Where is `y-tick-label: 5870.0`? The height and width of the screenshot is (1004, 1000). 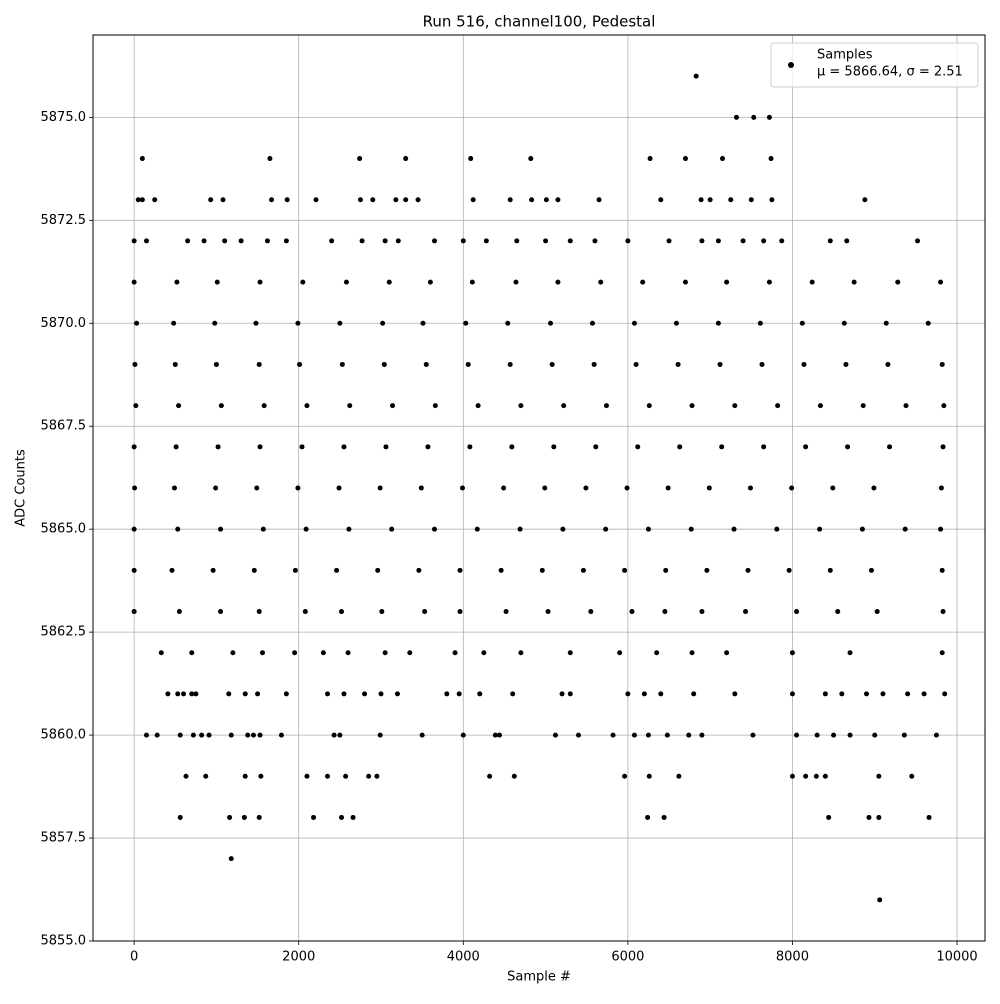
y-tick-label: 5870.0 is located at coordinates (64, 323).